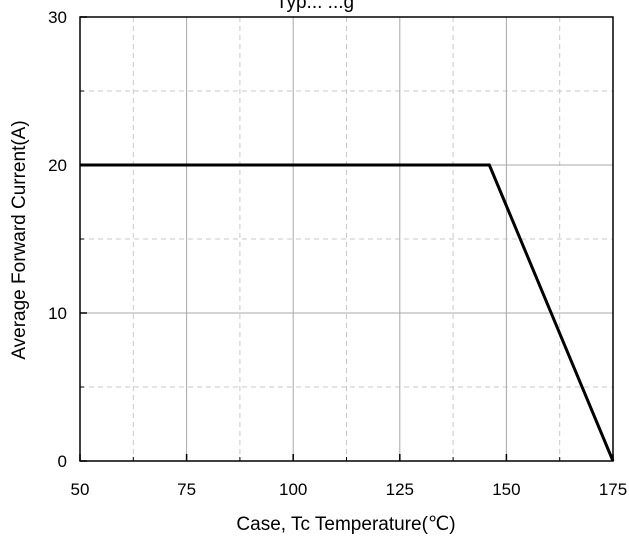  I want to click on x-tick-label: 175, so click(613, 489).